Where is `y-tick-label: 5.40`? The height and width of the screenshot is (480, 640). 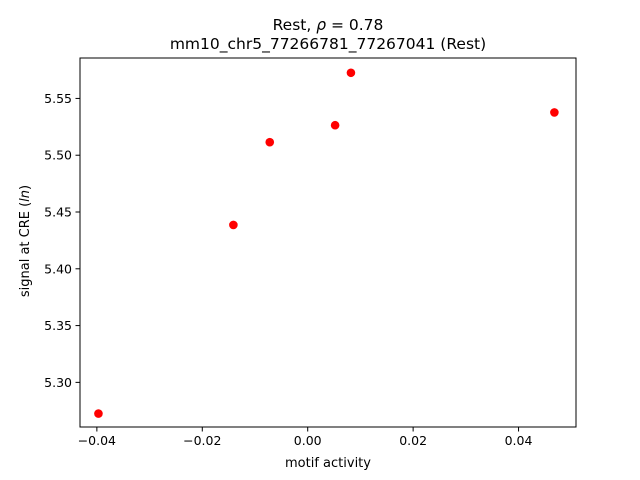 y-tick-label: 5.40 is located at coordinates (58, 268).